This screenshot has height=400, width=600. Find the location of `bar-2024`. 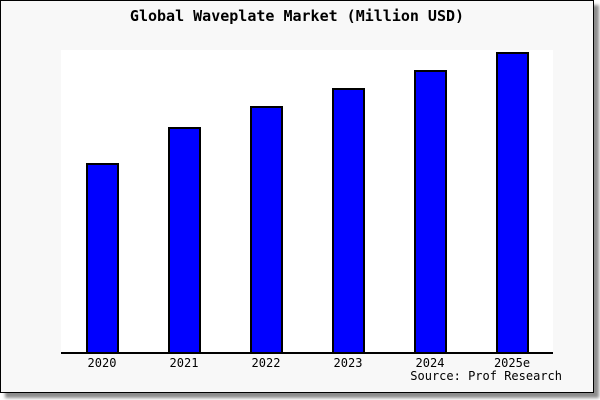

bar-2024 is located at coordinates (430, 211).